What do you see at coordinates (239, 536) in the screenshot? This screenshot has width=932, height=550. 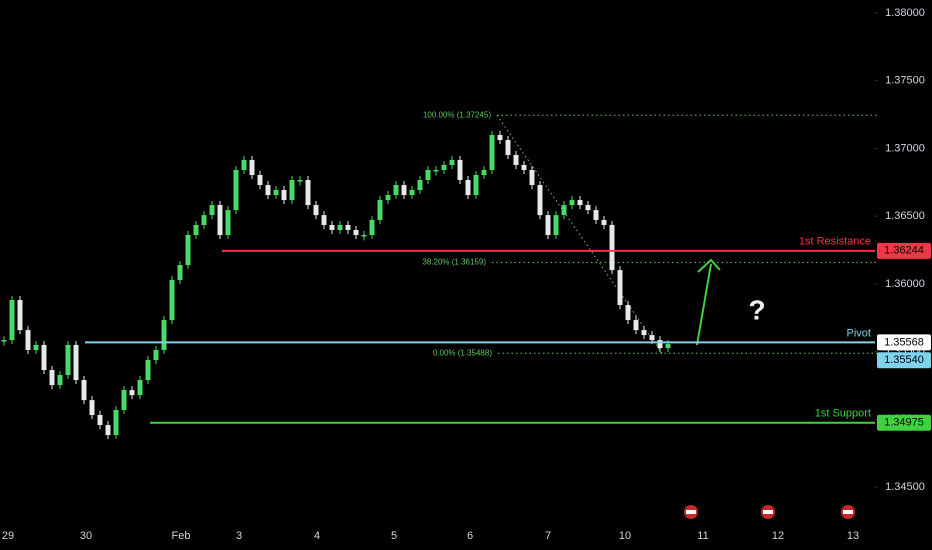 I see `x-tick-label: 3` at bounding box center [239, 536].